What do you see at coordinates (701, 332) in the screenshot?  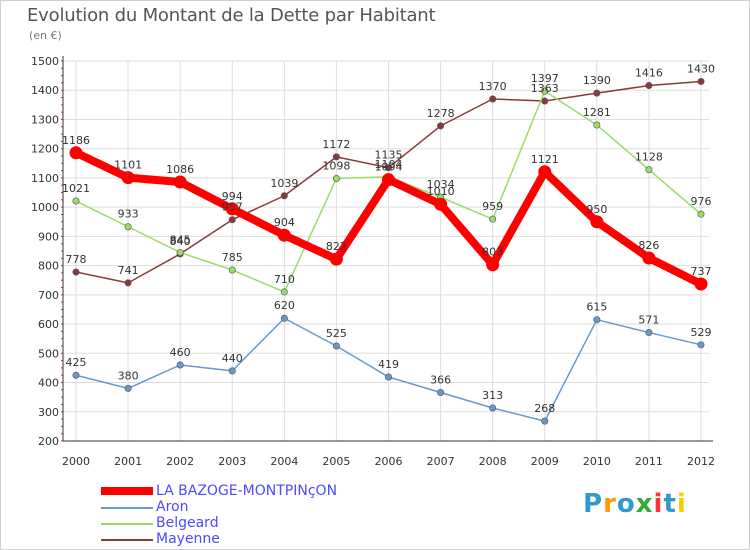 I see `data-label: 529` at bounding box center [701, 332].